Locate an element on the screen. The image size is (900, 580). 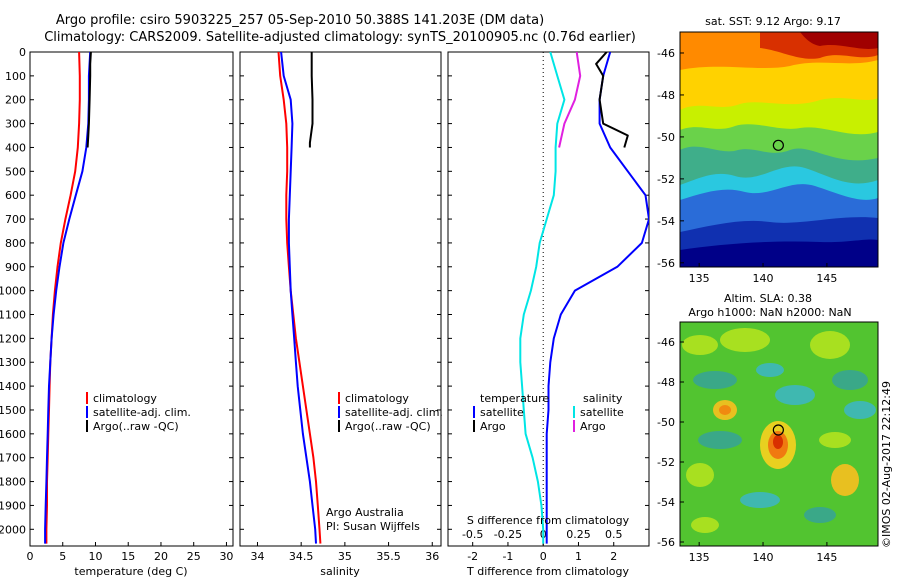
difference-temp-satellite is located at coordinates (597, 298).